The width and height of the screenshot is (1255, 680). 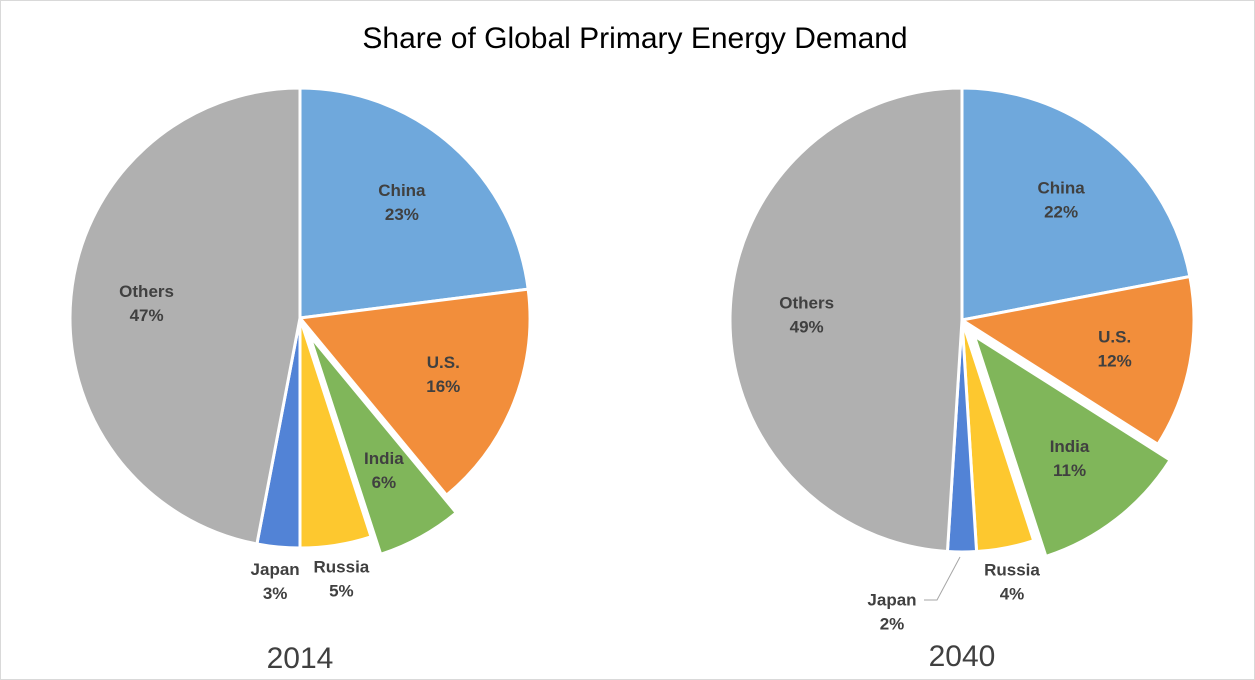 What do you see at coordinates (1069, 470) in the screenshot?
I see `slice-value-label: 11%` at bounding box center [1069, 470].